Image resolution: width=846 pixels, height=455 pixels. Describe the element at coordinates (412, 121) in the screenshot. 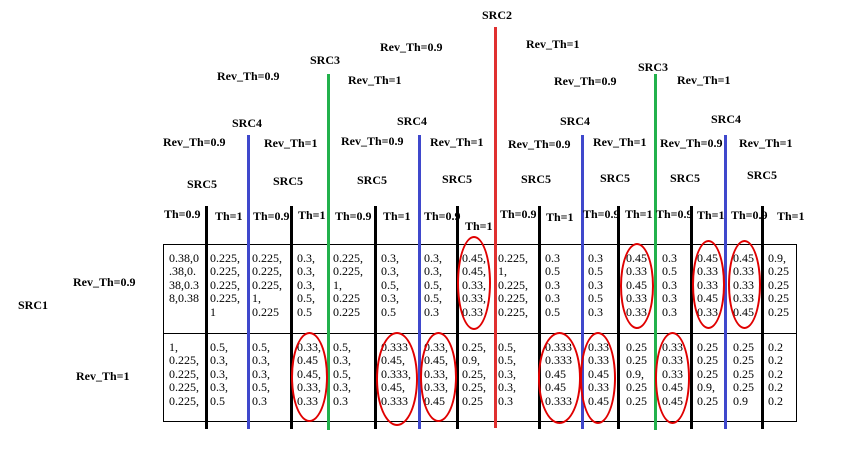

I see `src4-label-2: SRC4` at that location.